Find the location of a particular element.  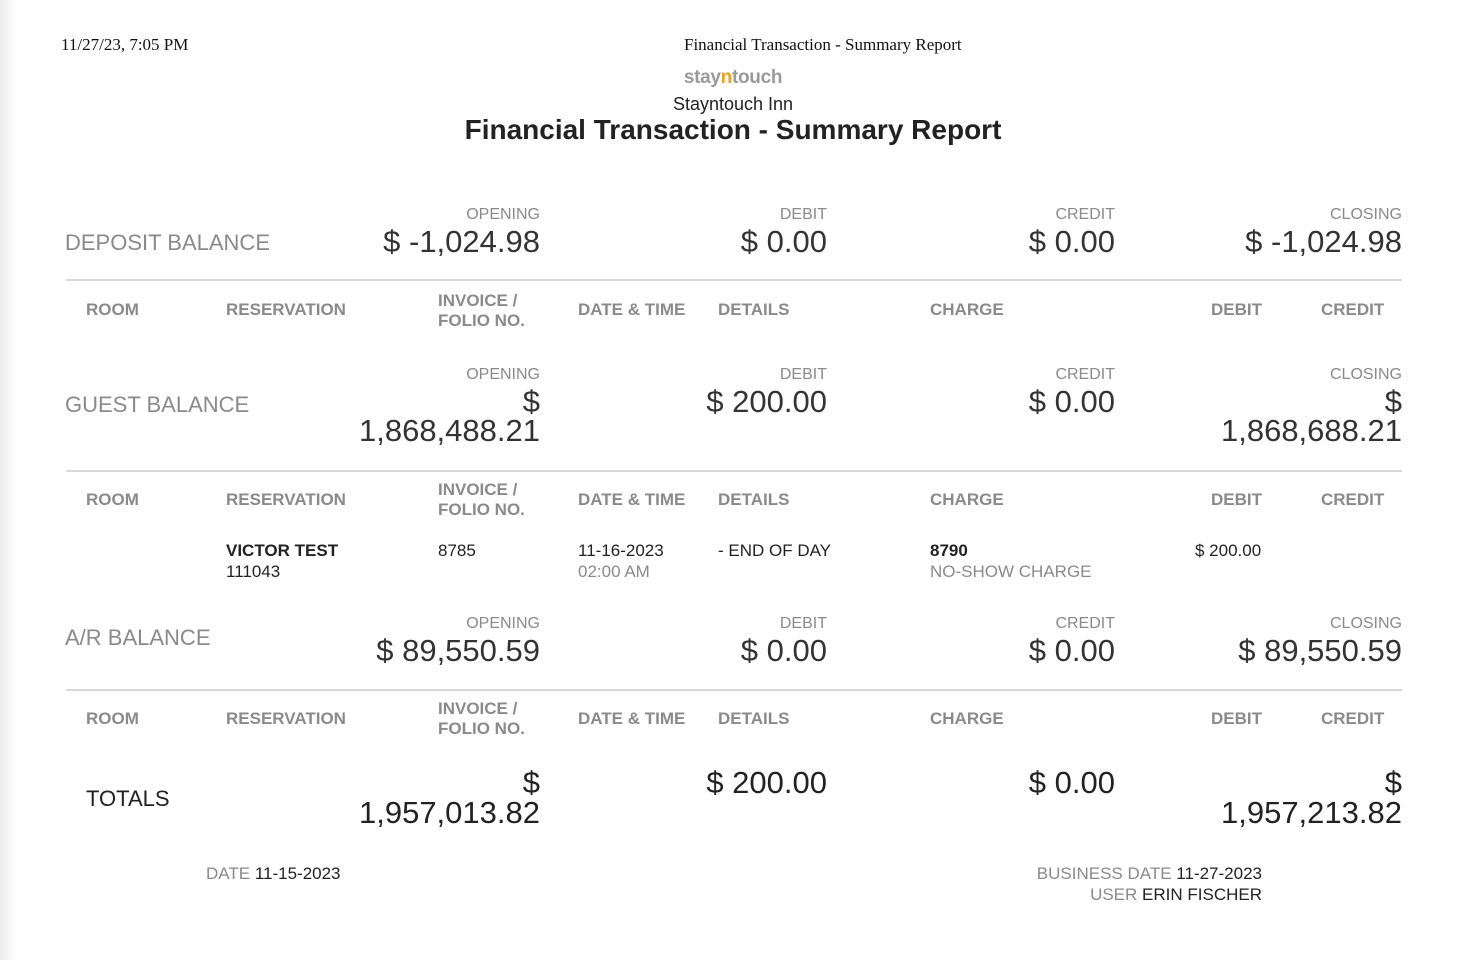

guest-credit-value: $ 0.00 is located at coordinates (1071, 401).